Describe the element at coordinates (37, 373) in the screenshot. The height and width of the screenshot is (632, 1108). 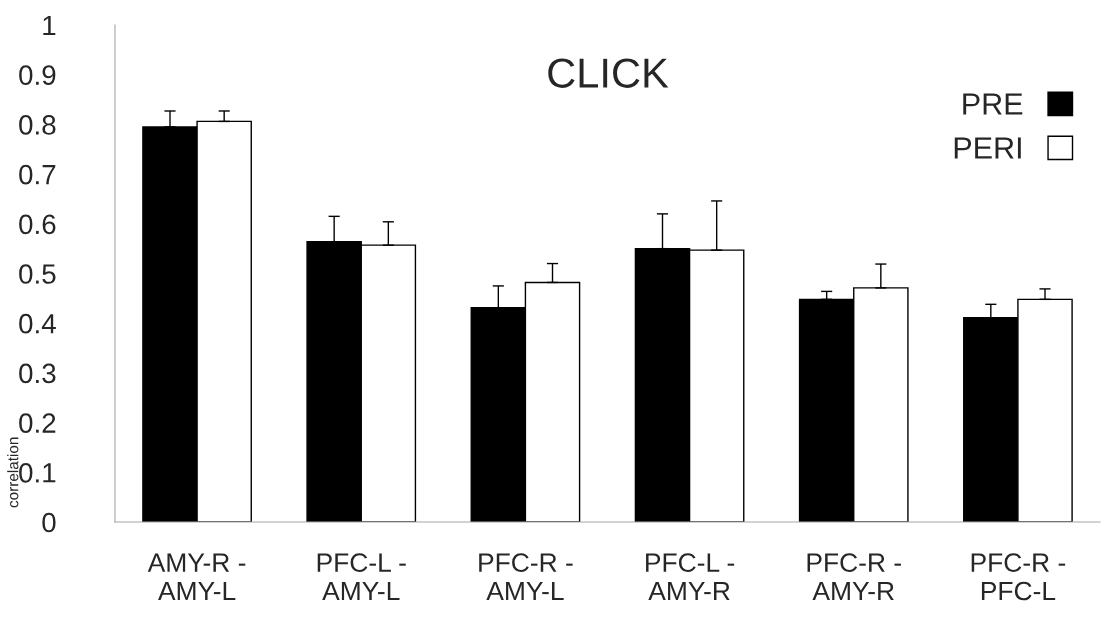
I see `y-tick-label: 0.3` at that location.